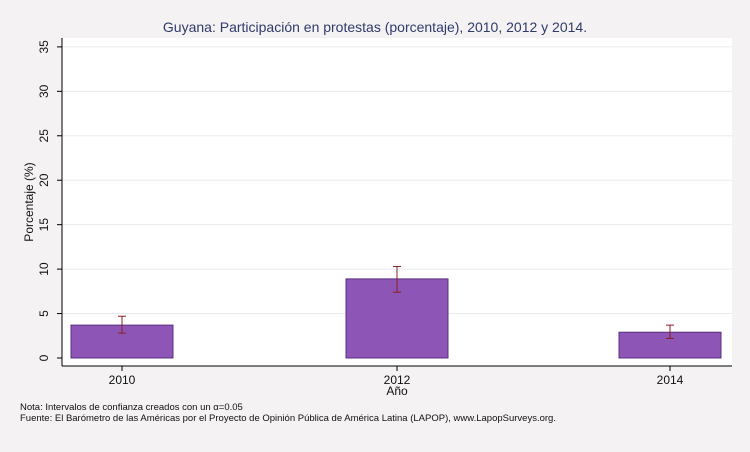 Image resolution: width=750 pixels, height=452 pixels. Describe the element at coordinates (44, 313) in the screenshot. I see `y-tick-label: 5` at that location.